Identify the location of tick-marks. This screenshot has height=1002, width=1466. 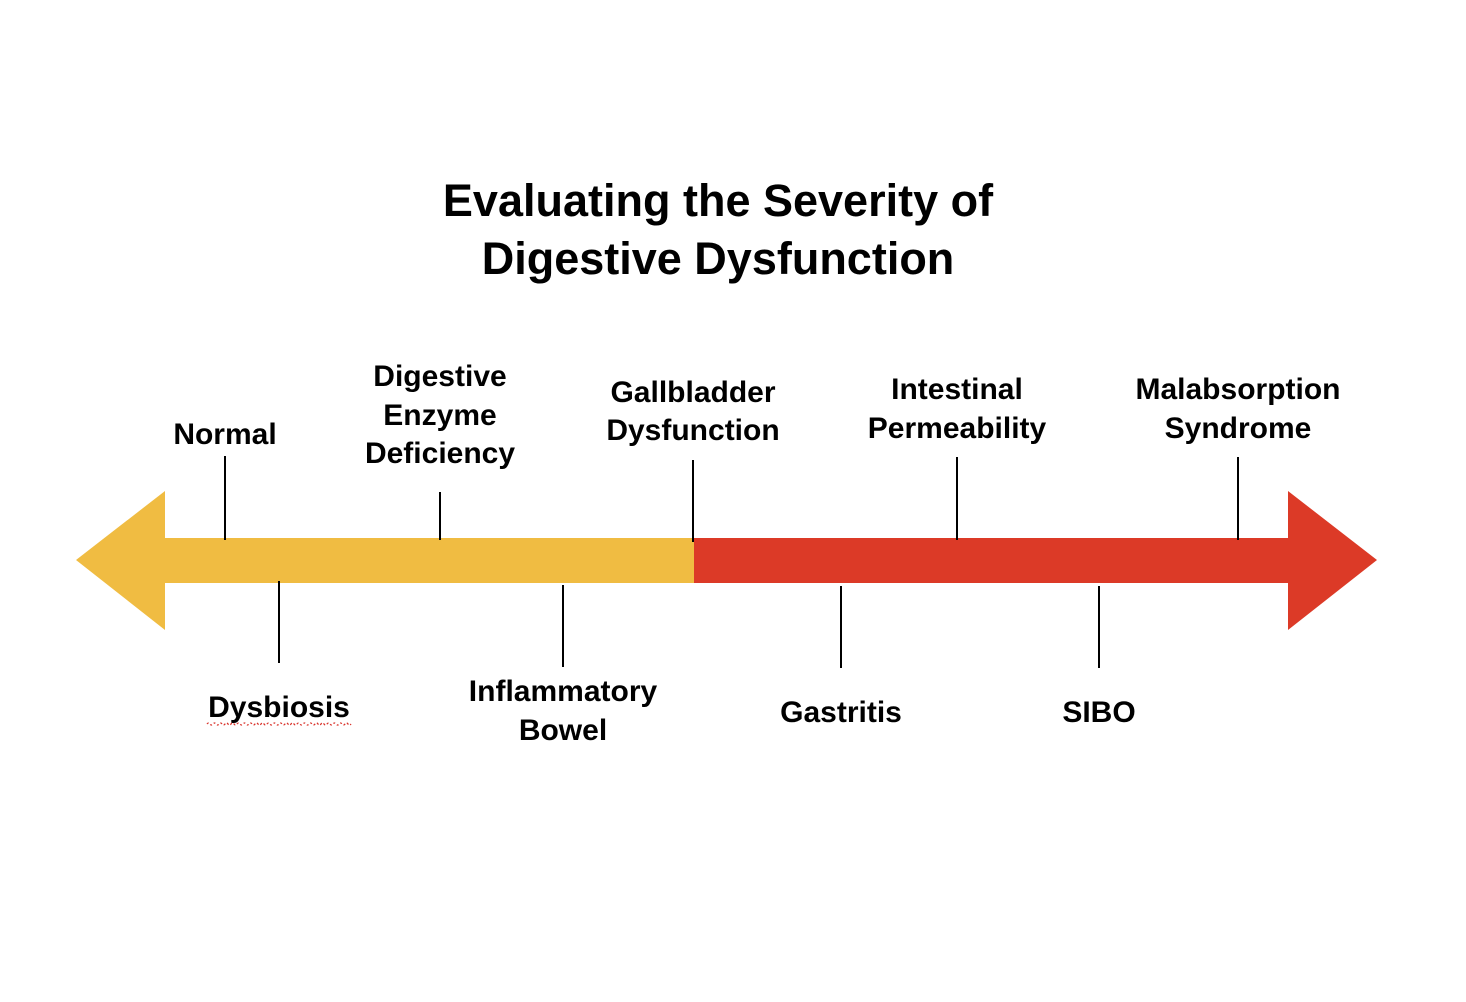
(731, 562).